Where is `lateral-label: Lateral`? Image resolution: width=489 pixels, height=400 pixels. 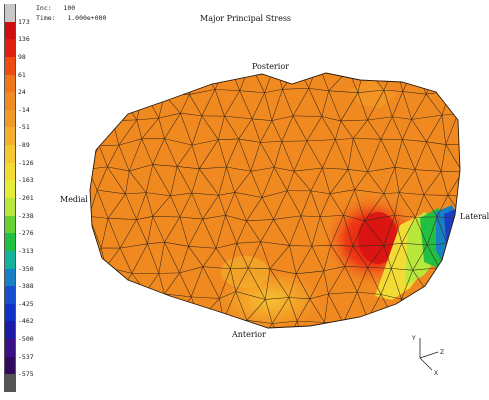
lateral-label: Lateral is located at coordinates (474, 216).